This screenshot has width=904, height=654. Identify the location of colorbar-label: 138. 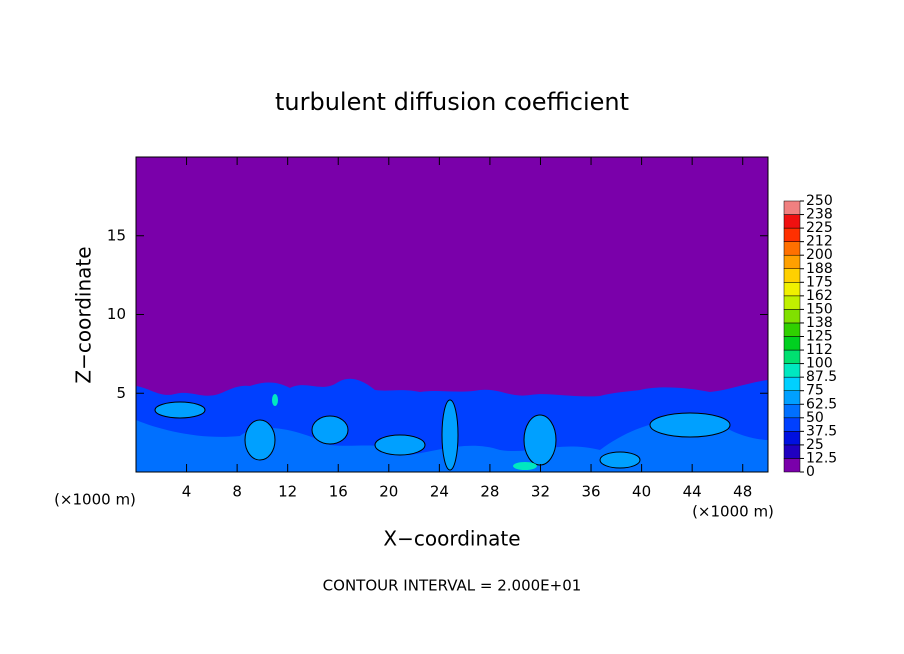
(819, 323).